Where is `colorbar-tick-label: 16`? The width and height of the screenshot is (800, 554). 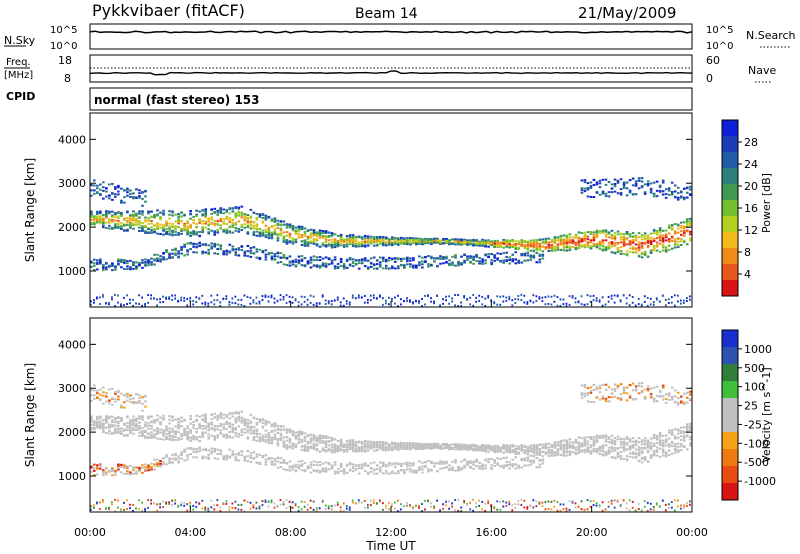
colorbar-tick-label: 16 is located at coordinates (751, 208).